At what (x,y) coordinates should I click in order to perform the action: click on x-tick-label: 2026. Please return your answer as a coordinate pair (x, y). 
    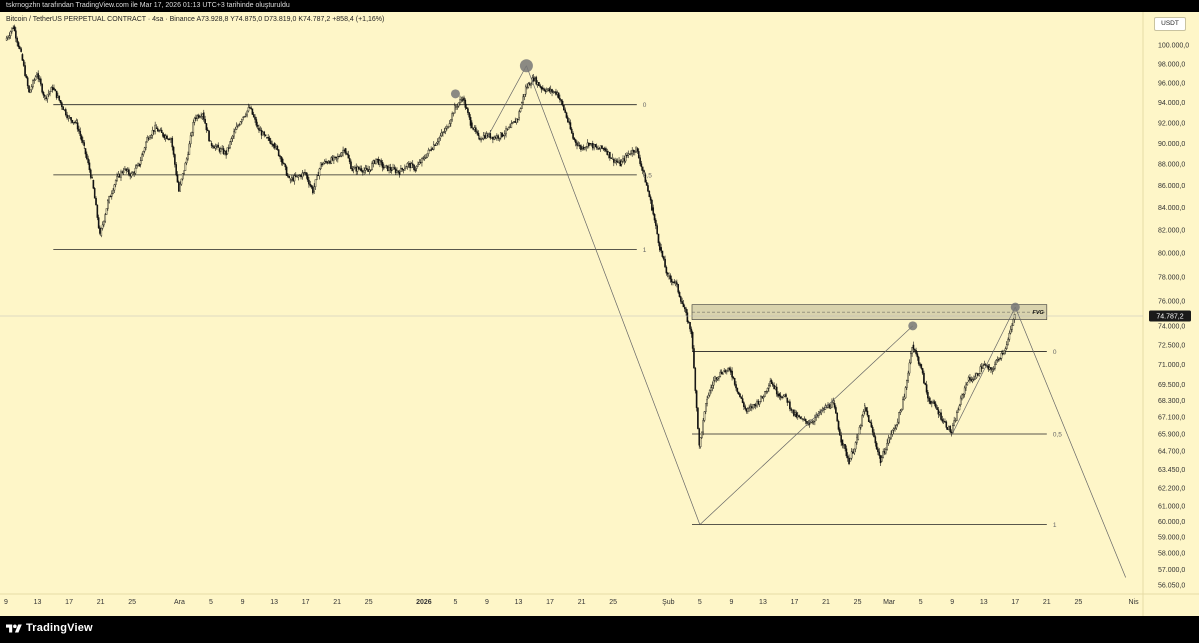
    Looking at the image, I should click on (424, 602).